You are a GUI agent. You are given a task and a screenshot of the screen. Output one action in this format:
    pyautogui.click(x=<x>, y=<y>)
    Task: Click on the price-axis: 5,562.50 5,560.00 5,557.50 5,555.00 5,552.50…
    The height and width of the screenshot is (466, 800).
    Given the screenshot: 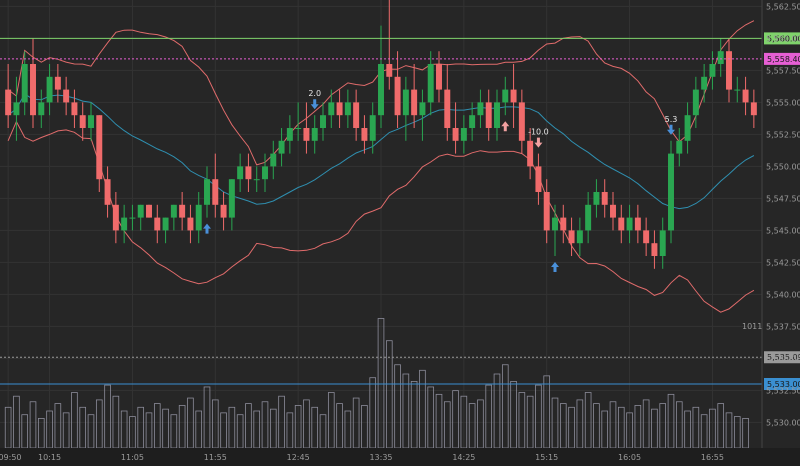 What is the action you would take?
    pyautogui.click(x=780, y=224)
    